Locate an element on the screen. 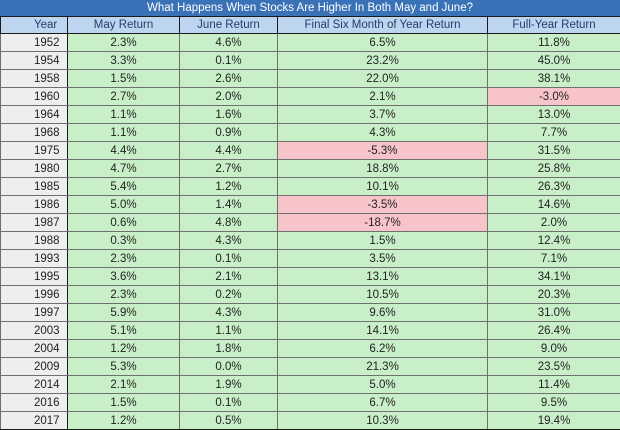  cell-year: 2016 is located at coordinates (34, 403).